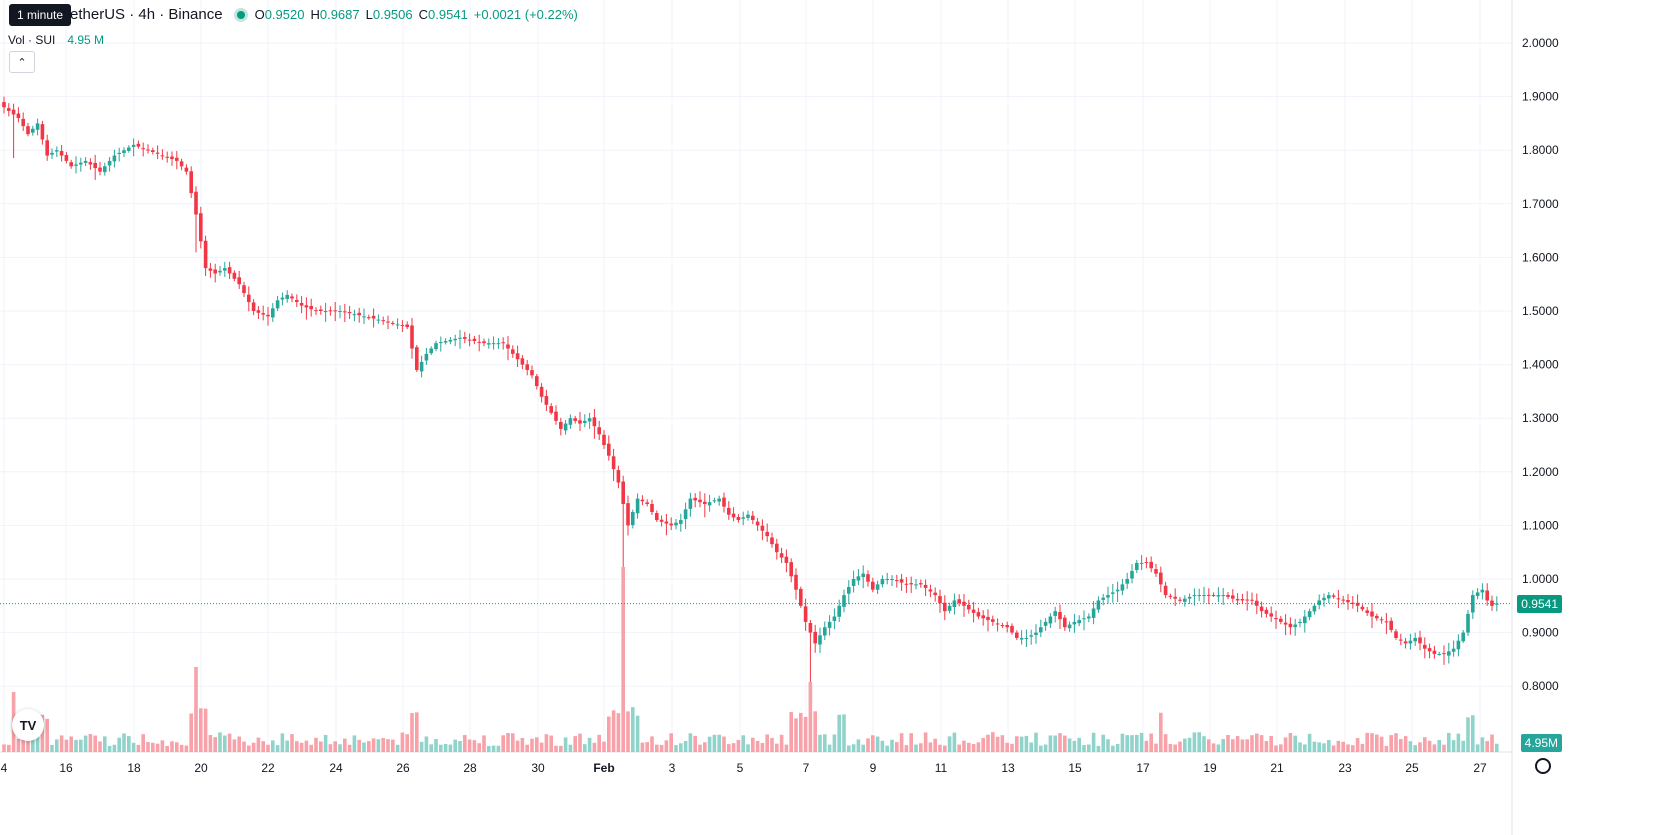 This screenshot has height=835, width=1678. What do you see at coordinates (22, 62) in the screenshot?
I see `collapse-legend-button: ⌃` at bounding box center [22, 62].